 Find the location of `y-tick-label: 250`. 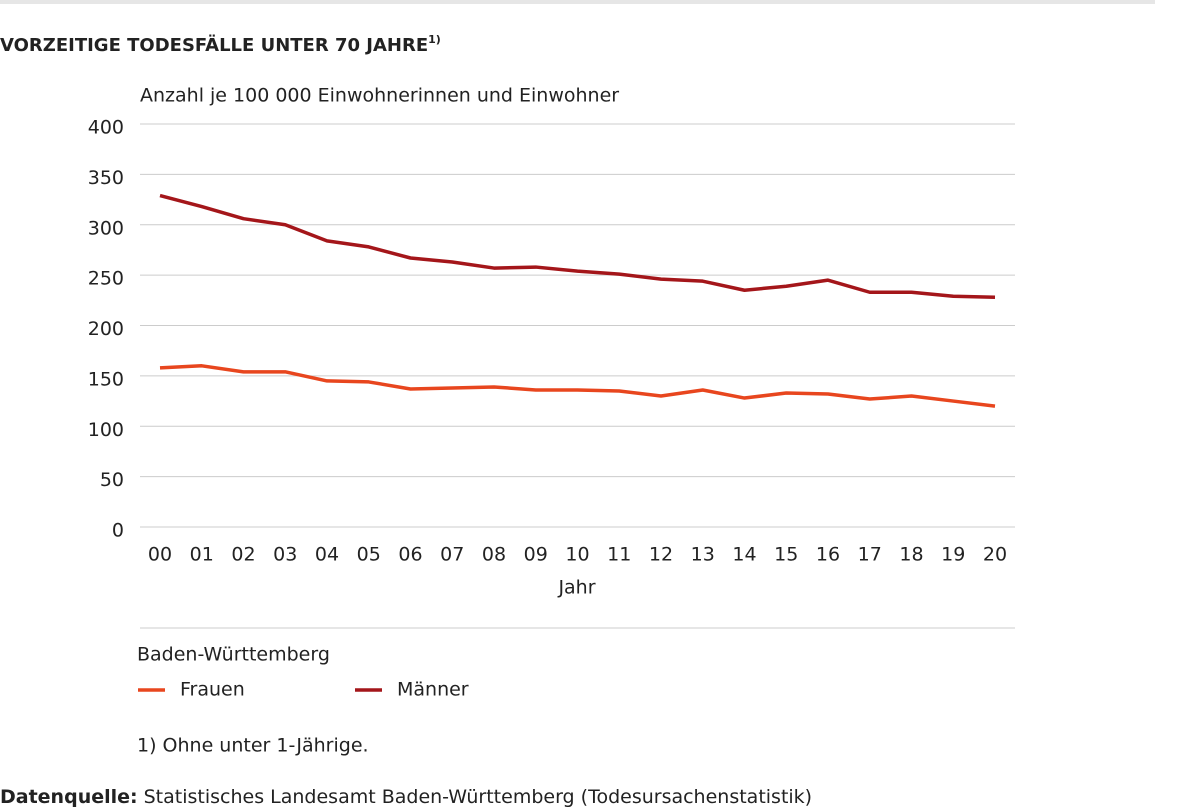

y-tick-label: 250 is located at coordinates (106, 279).